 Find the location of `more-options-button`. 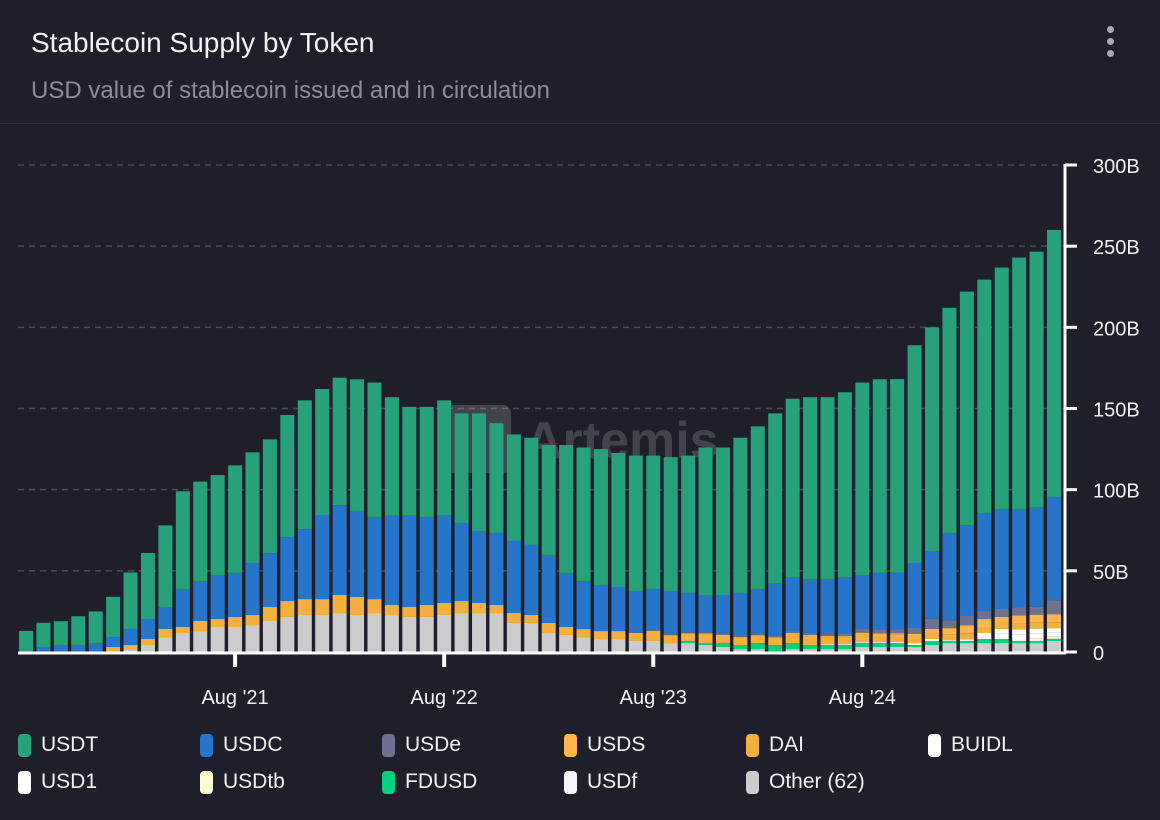

more-options-button is located at coordinates (1110, 44).